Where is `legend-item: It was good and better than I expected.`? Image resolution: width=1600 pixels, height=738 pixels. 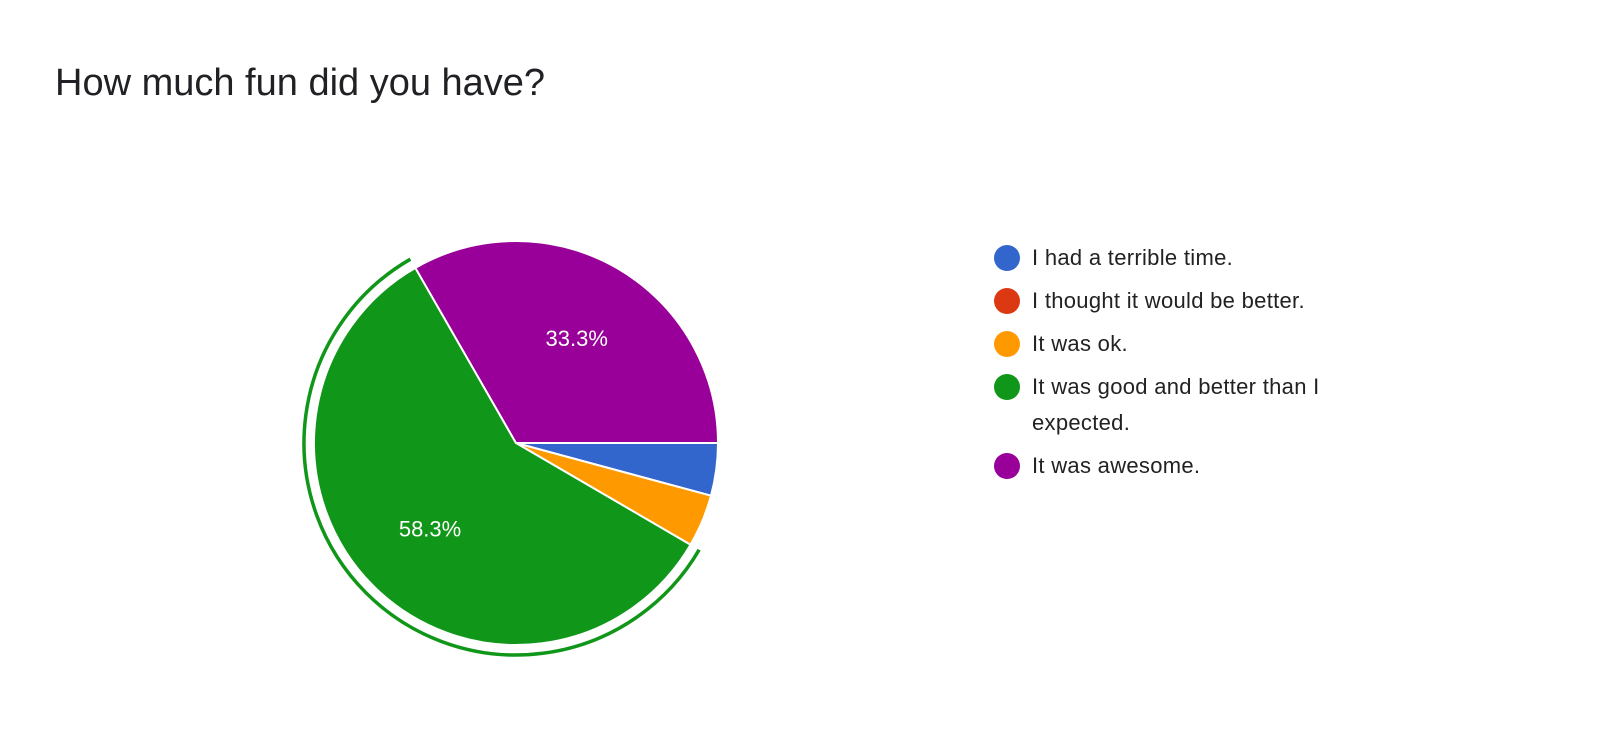 legend-item: It was good and better than I expected. is located at coordinates (1204, 405).